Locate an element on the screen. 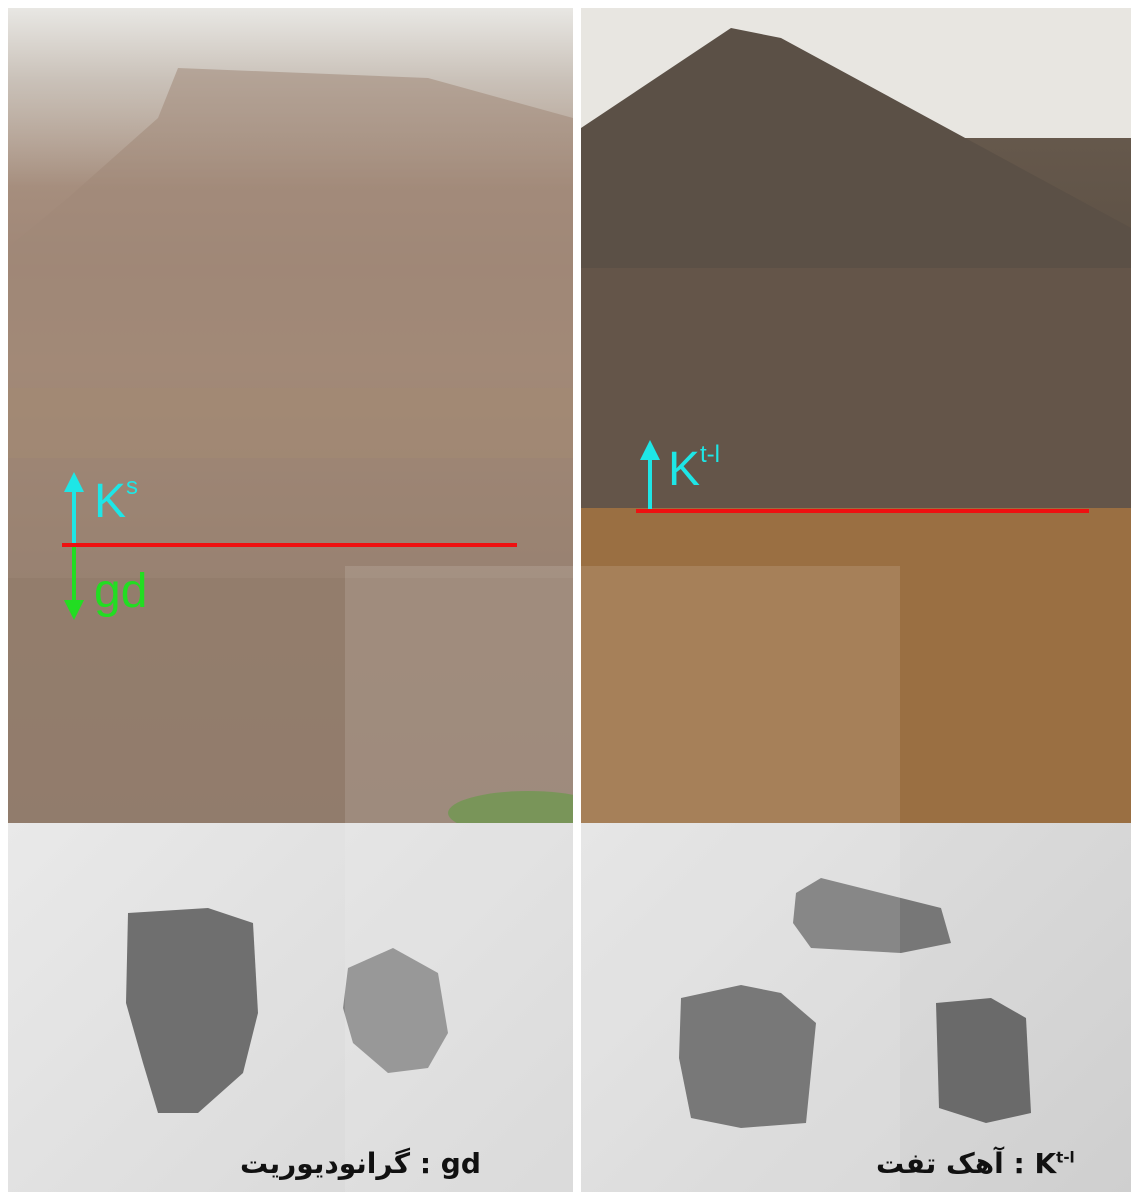 The height and width of the screenshot is (1192, 1131). limestone-samples is located at coordinates (855, 1003).